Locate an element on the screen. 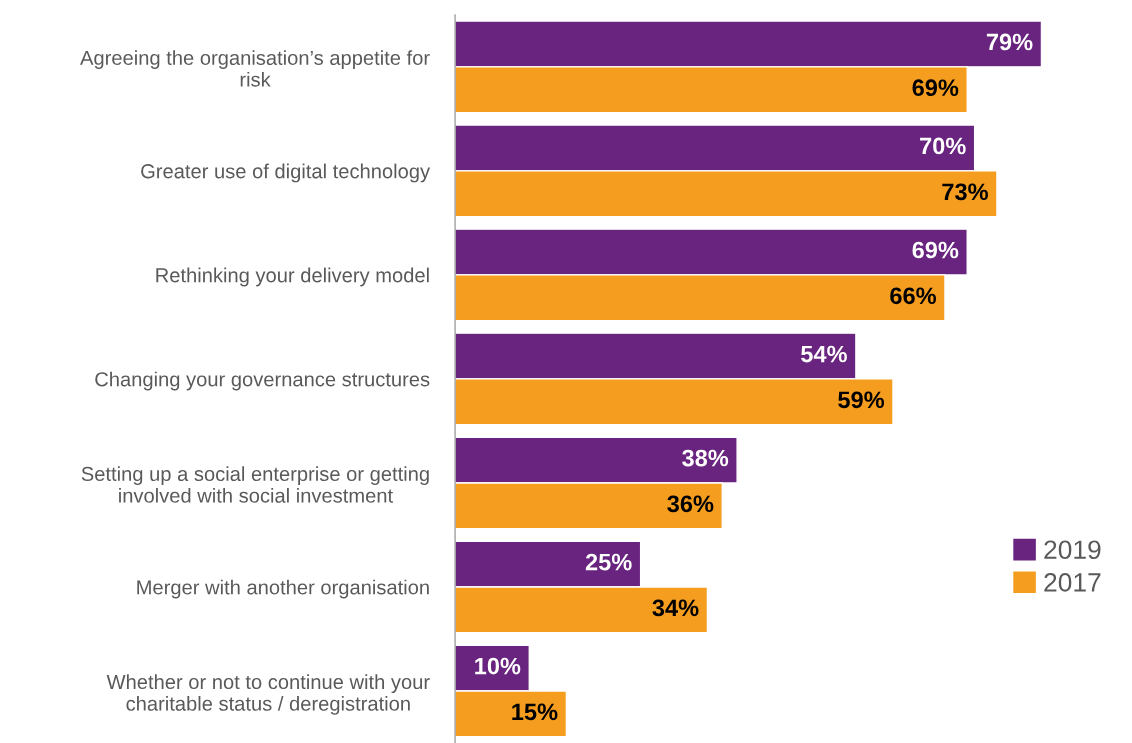 This screenshot has height=743, width=1132. legend-label: 2019 is located at coordinates (1072, 550).